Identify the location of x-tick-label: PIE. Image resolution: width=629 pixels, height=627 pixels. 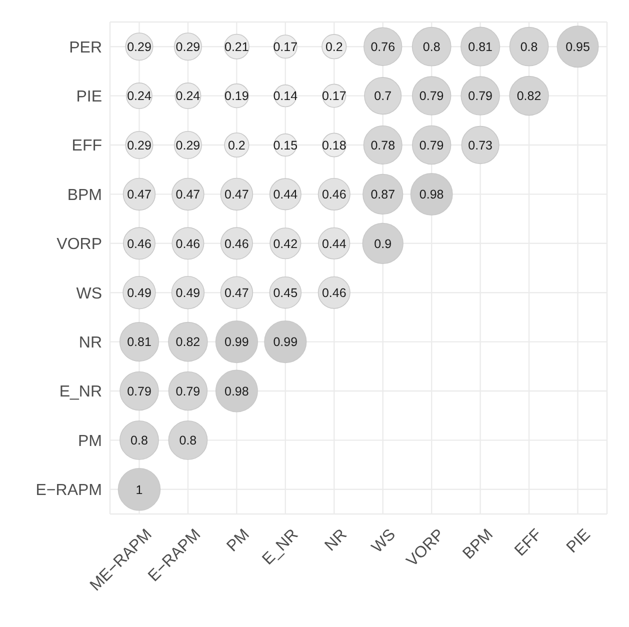
(579, 541).